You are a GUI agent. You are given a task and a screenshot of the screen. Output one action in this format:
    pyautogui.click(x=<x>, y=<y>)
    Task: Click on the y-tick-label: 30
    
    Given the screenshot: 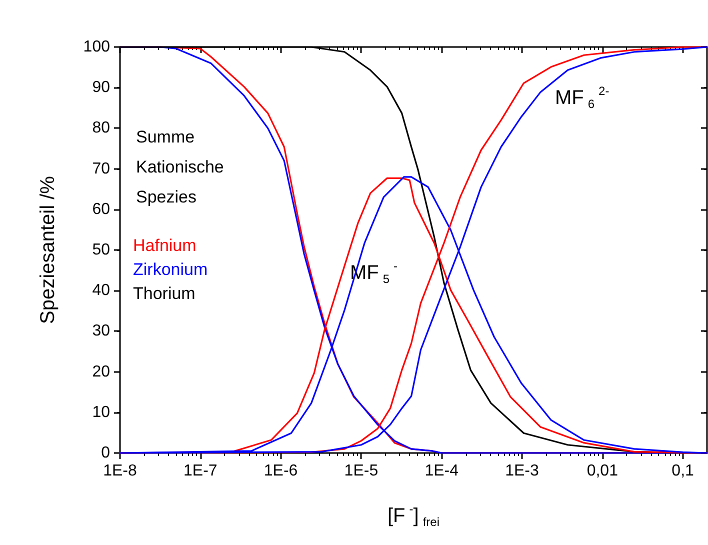 What is the action you would take?
    pyautogui.click(x=101, y=331)
    